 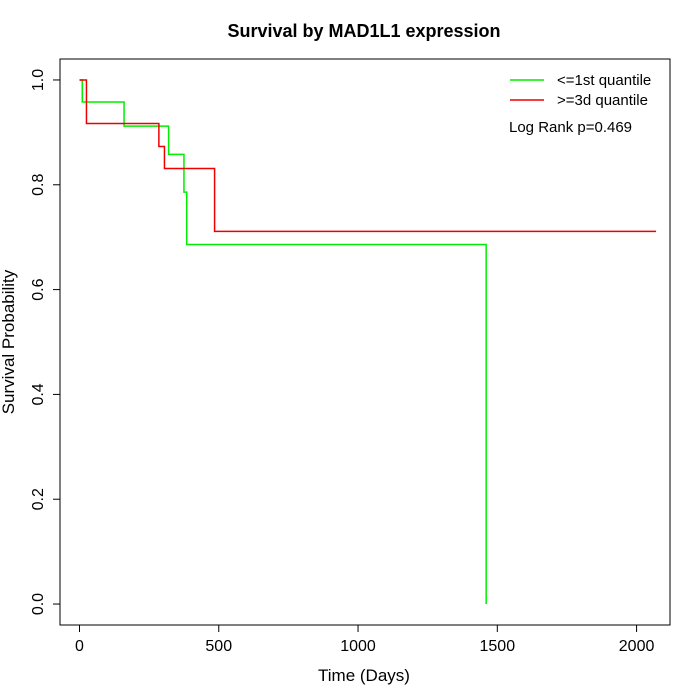 What do you see at coordinates (580, 90) in the screenshot?
I see `legend: <=1st quantile >=3d quantile` at bounding box center [580, 90].